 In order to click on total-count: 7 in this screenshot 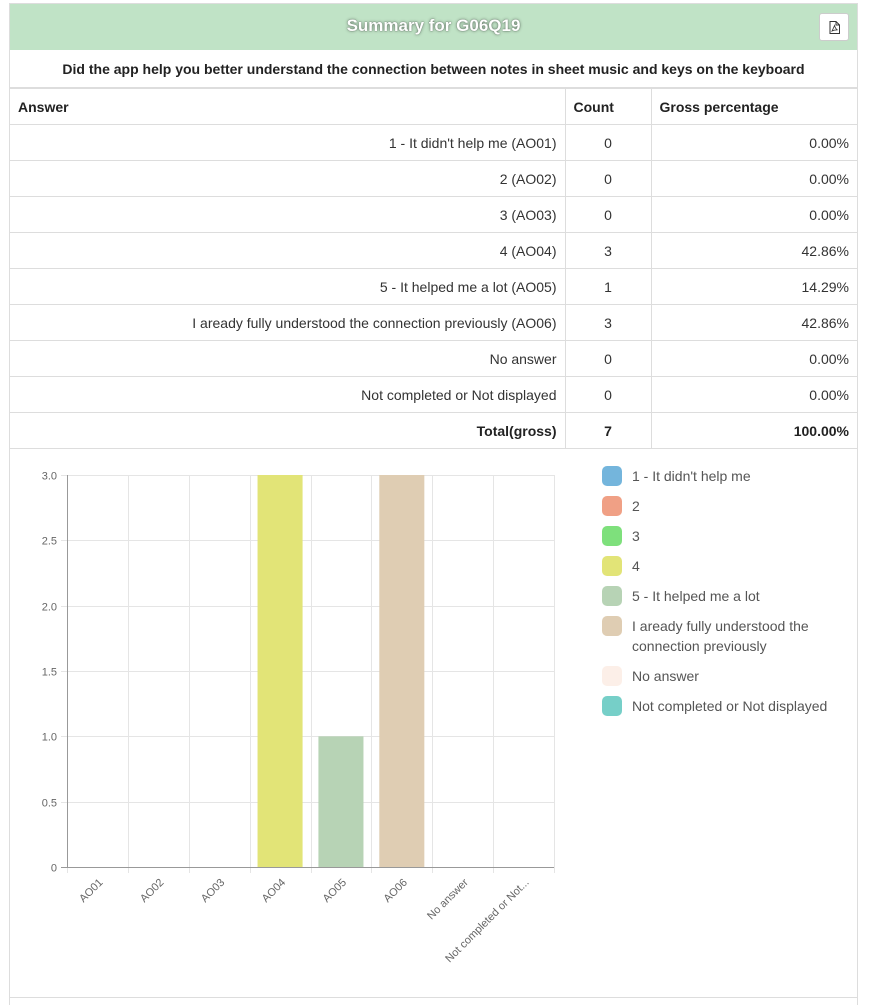, I will do `click(608, 430)`.